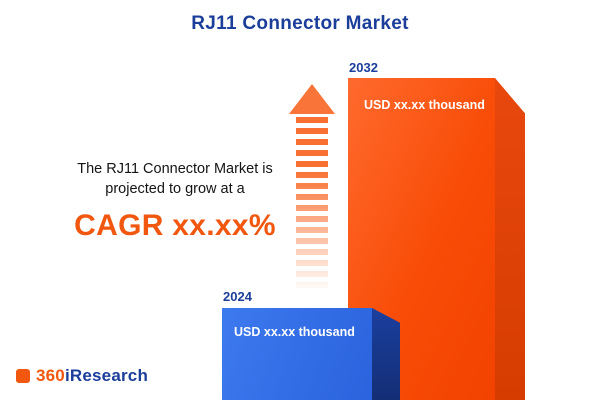  What do you see at coordinates (50, 375) in the screenshot?
I see `logo-prefix: 360` at bounding box center [50, 375].